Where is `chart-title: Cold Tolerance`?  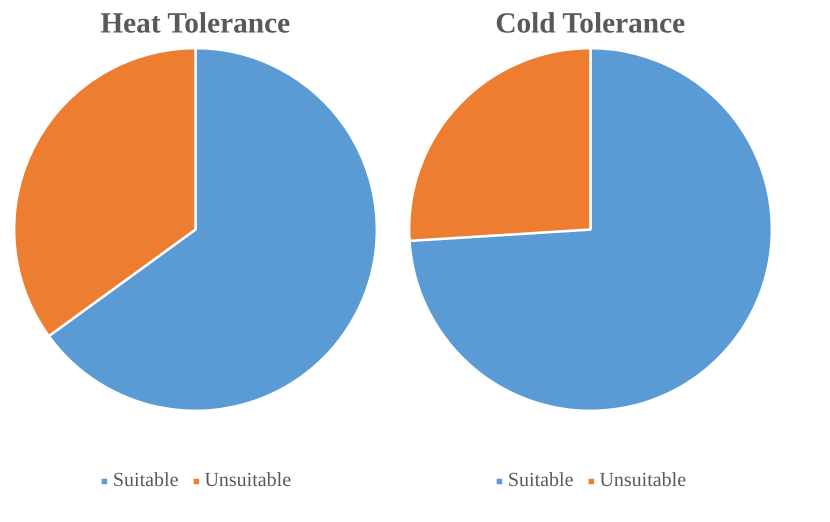 chart-title: Cold Tolerance is located at coordinates (590, 24).